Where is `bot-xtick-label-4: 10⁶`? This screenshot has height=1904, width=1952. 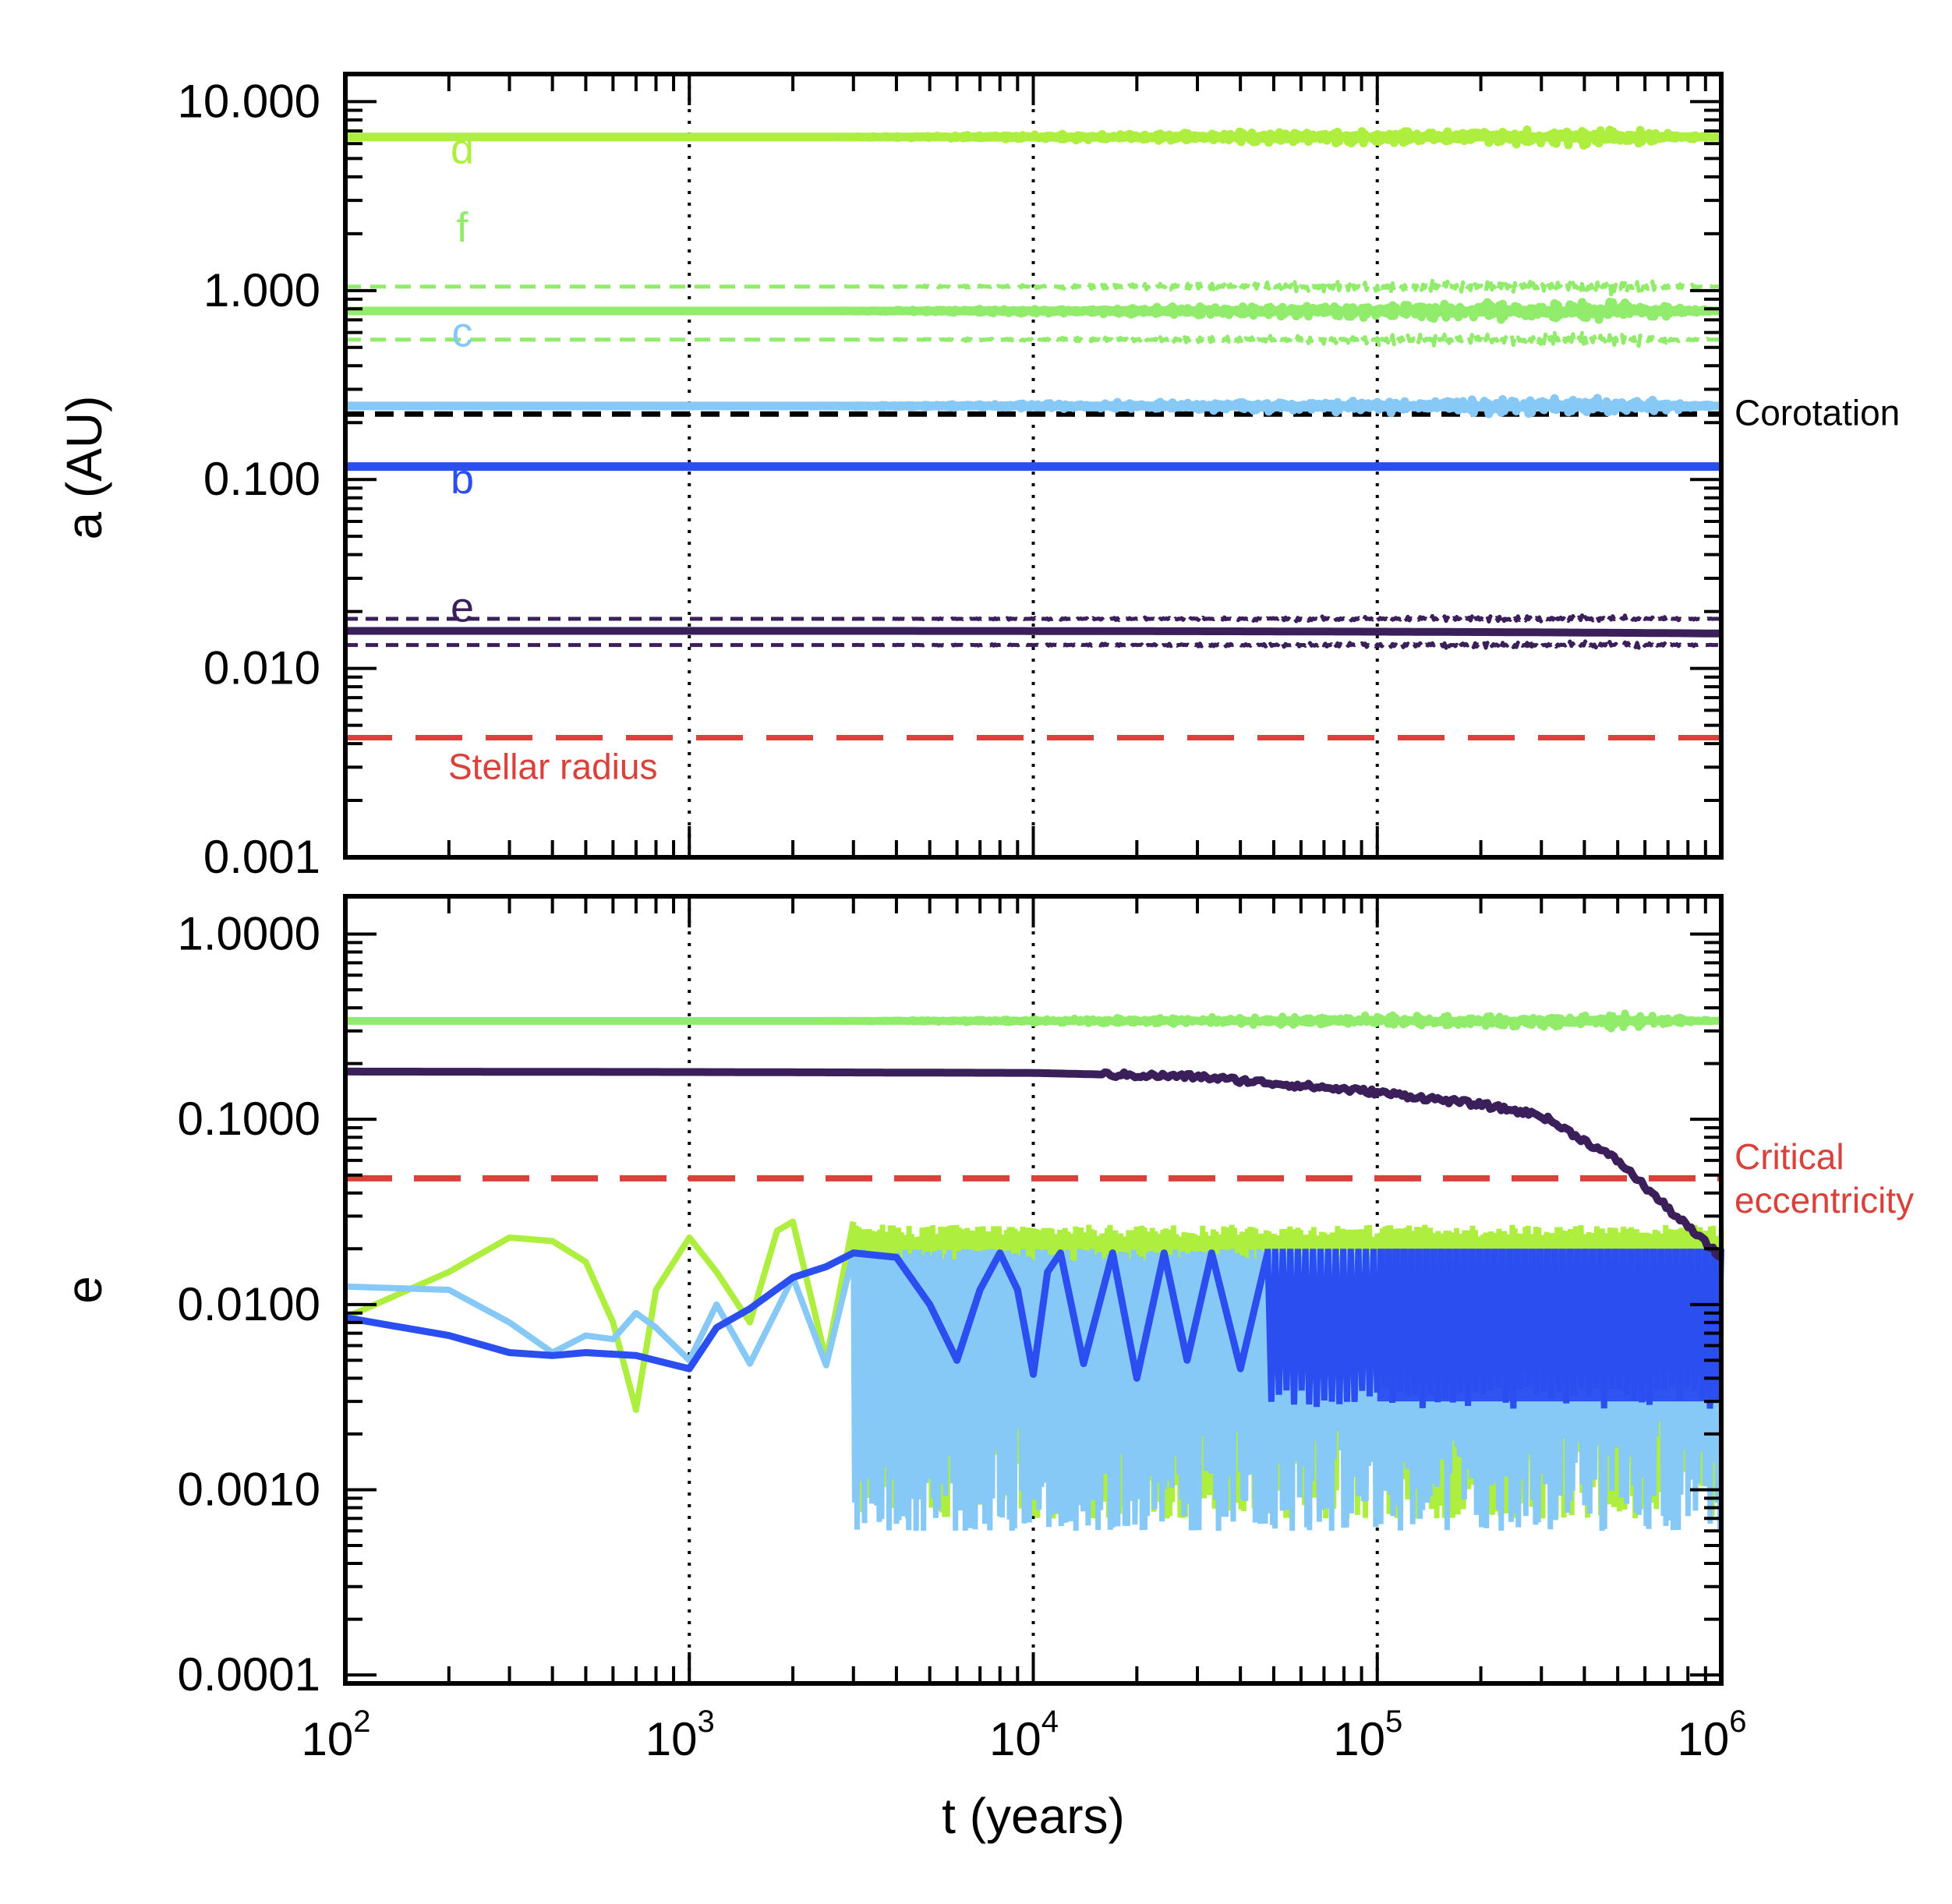
bot-xtick-label-4: 10⁶ is located at coordinates (1712, 1735).